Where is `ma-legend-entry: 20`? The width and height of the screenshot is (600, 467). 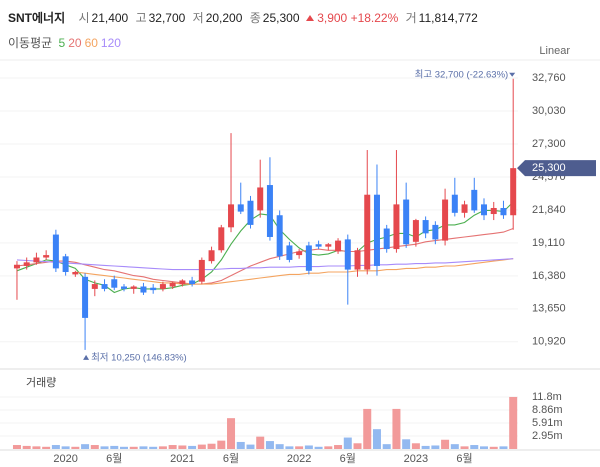 ma-legend-entry: 20 is located at coordinates (75, 43).